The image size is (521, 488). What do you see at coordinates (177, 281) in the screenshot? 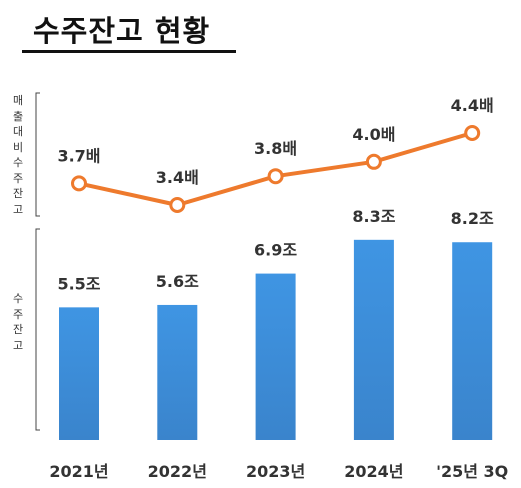
I see `bar-value-label: 5.6조` at bounding box center [177, 281].